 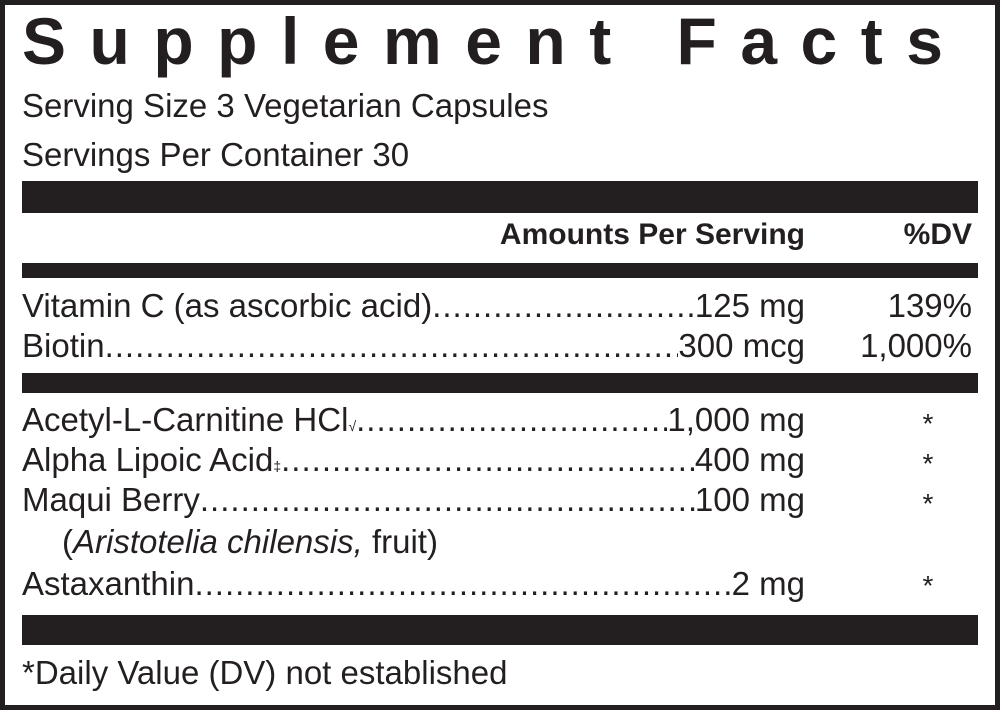 What do you see at coordinates (736, 419) in the screenshot?
I see `ingredient-amount: 1,000 mg` at bounding box center [736, 419].